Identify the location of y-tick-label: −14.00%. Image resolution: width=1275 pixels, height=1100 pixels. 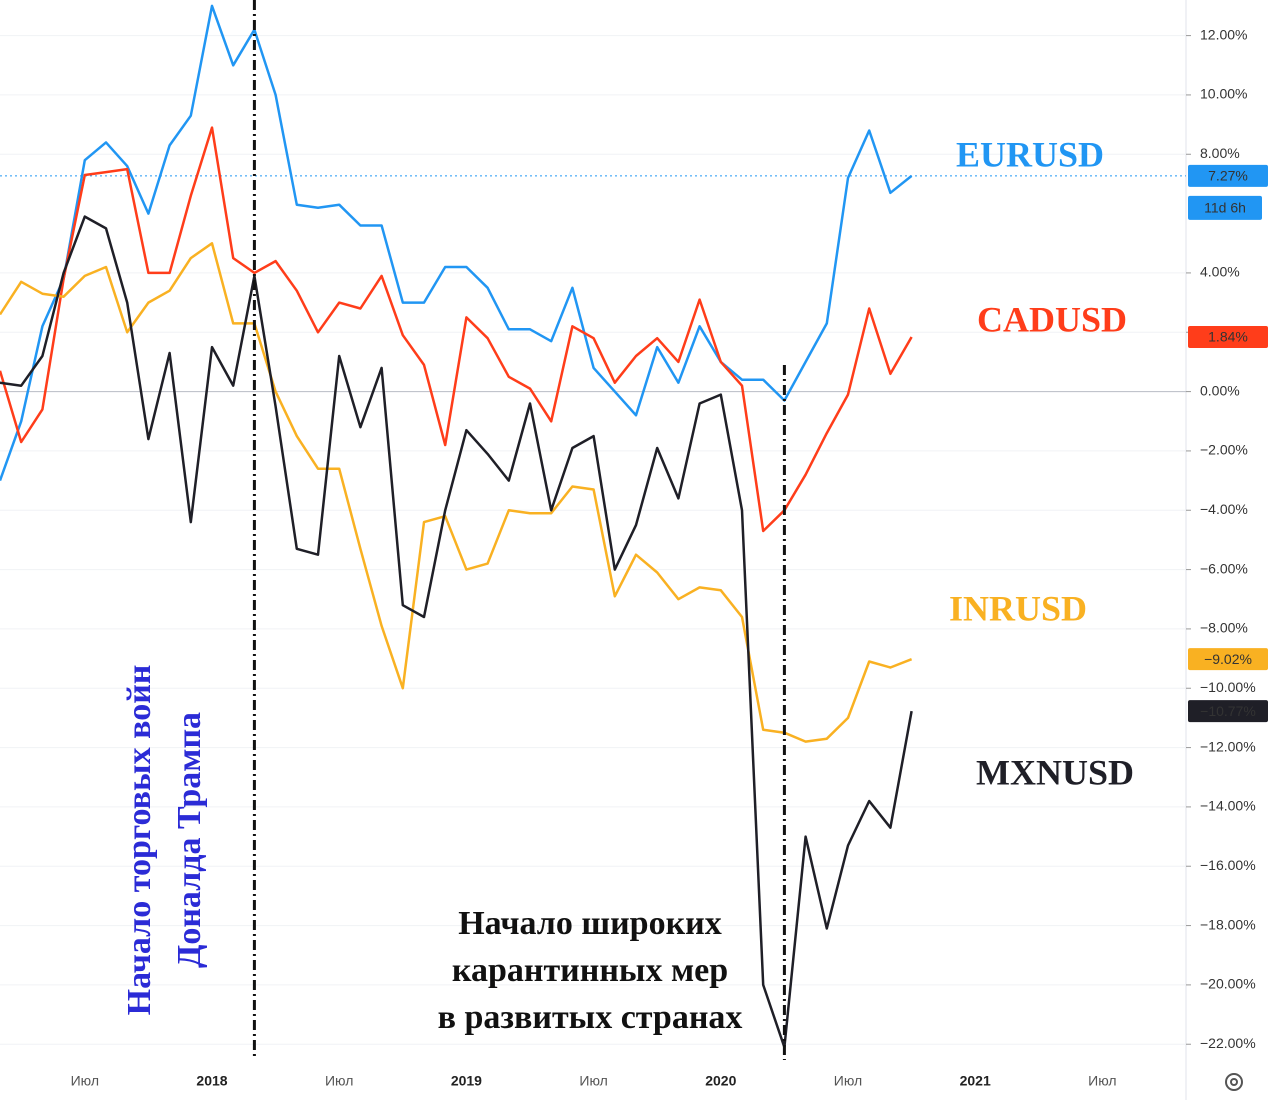
(1228, 806).